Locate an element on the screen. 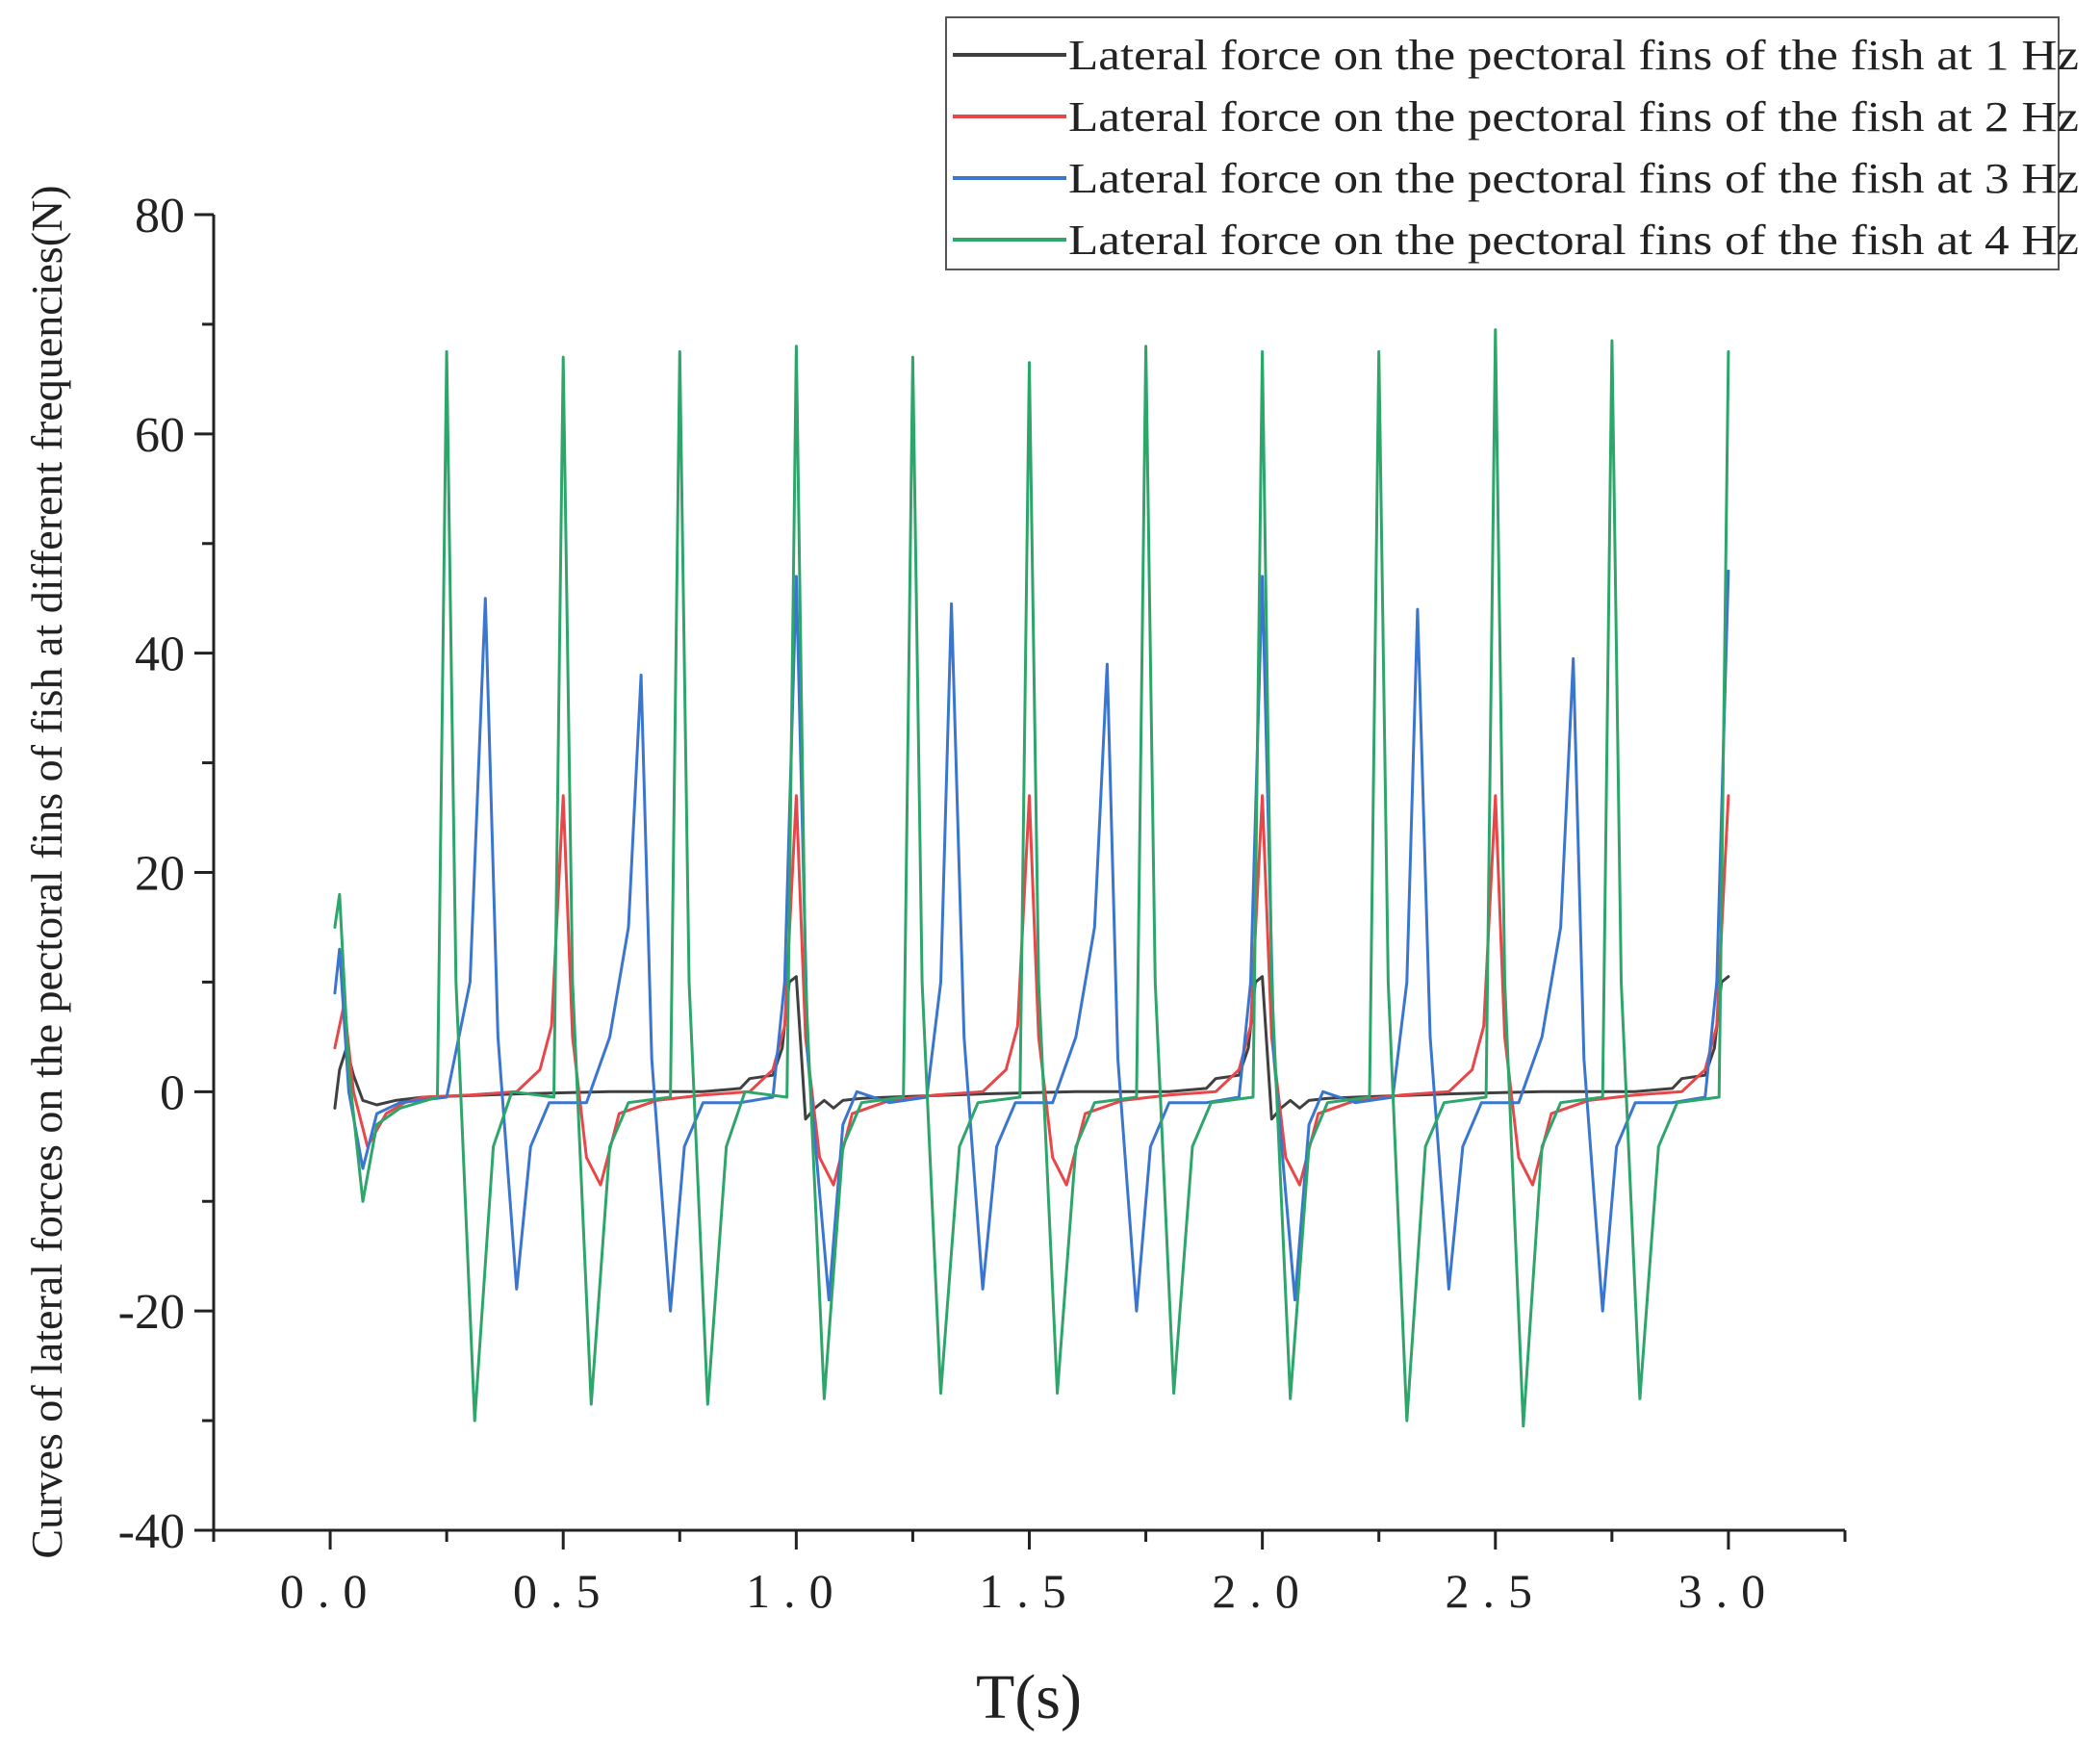 The image size is (2100, 1742). y-axis-ticks: -40 -20 0 20 40 60 80 is located at coordinates (166, 874).